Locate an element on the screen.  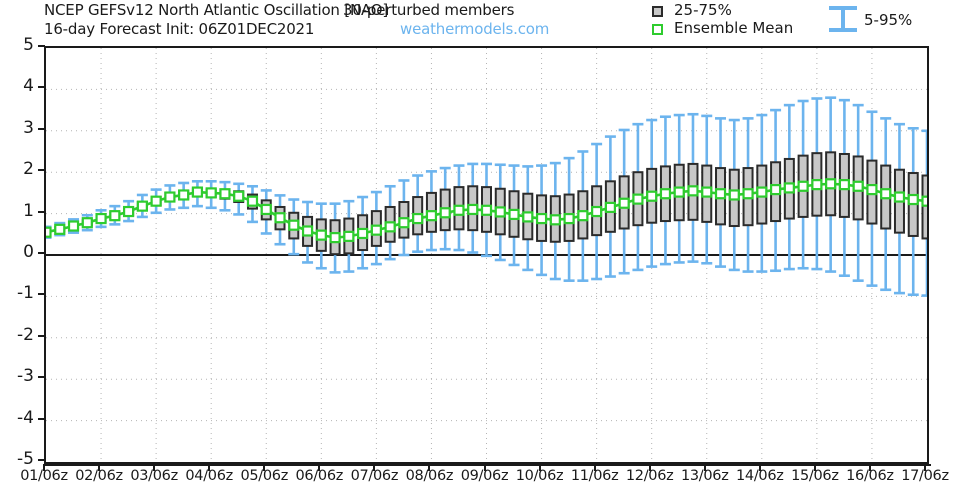
x-axis-tick-label: 07/06z is located at coordinates (374, 476).